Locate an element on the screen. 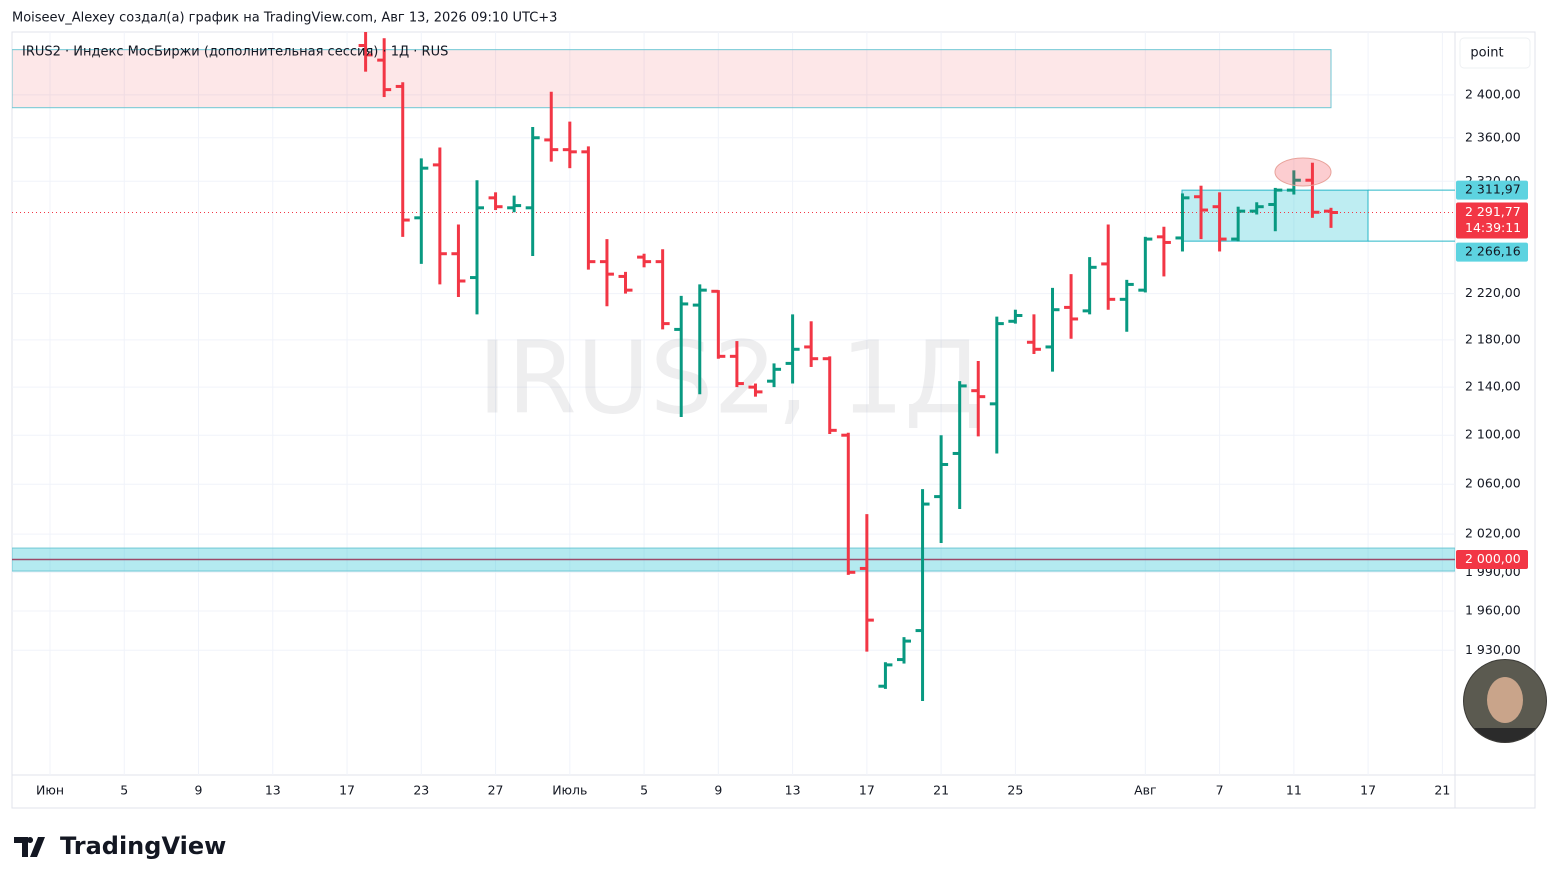  range-bottom-label: 2 266,16 is located at coordinates (1493, 251).